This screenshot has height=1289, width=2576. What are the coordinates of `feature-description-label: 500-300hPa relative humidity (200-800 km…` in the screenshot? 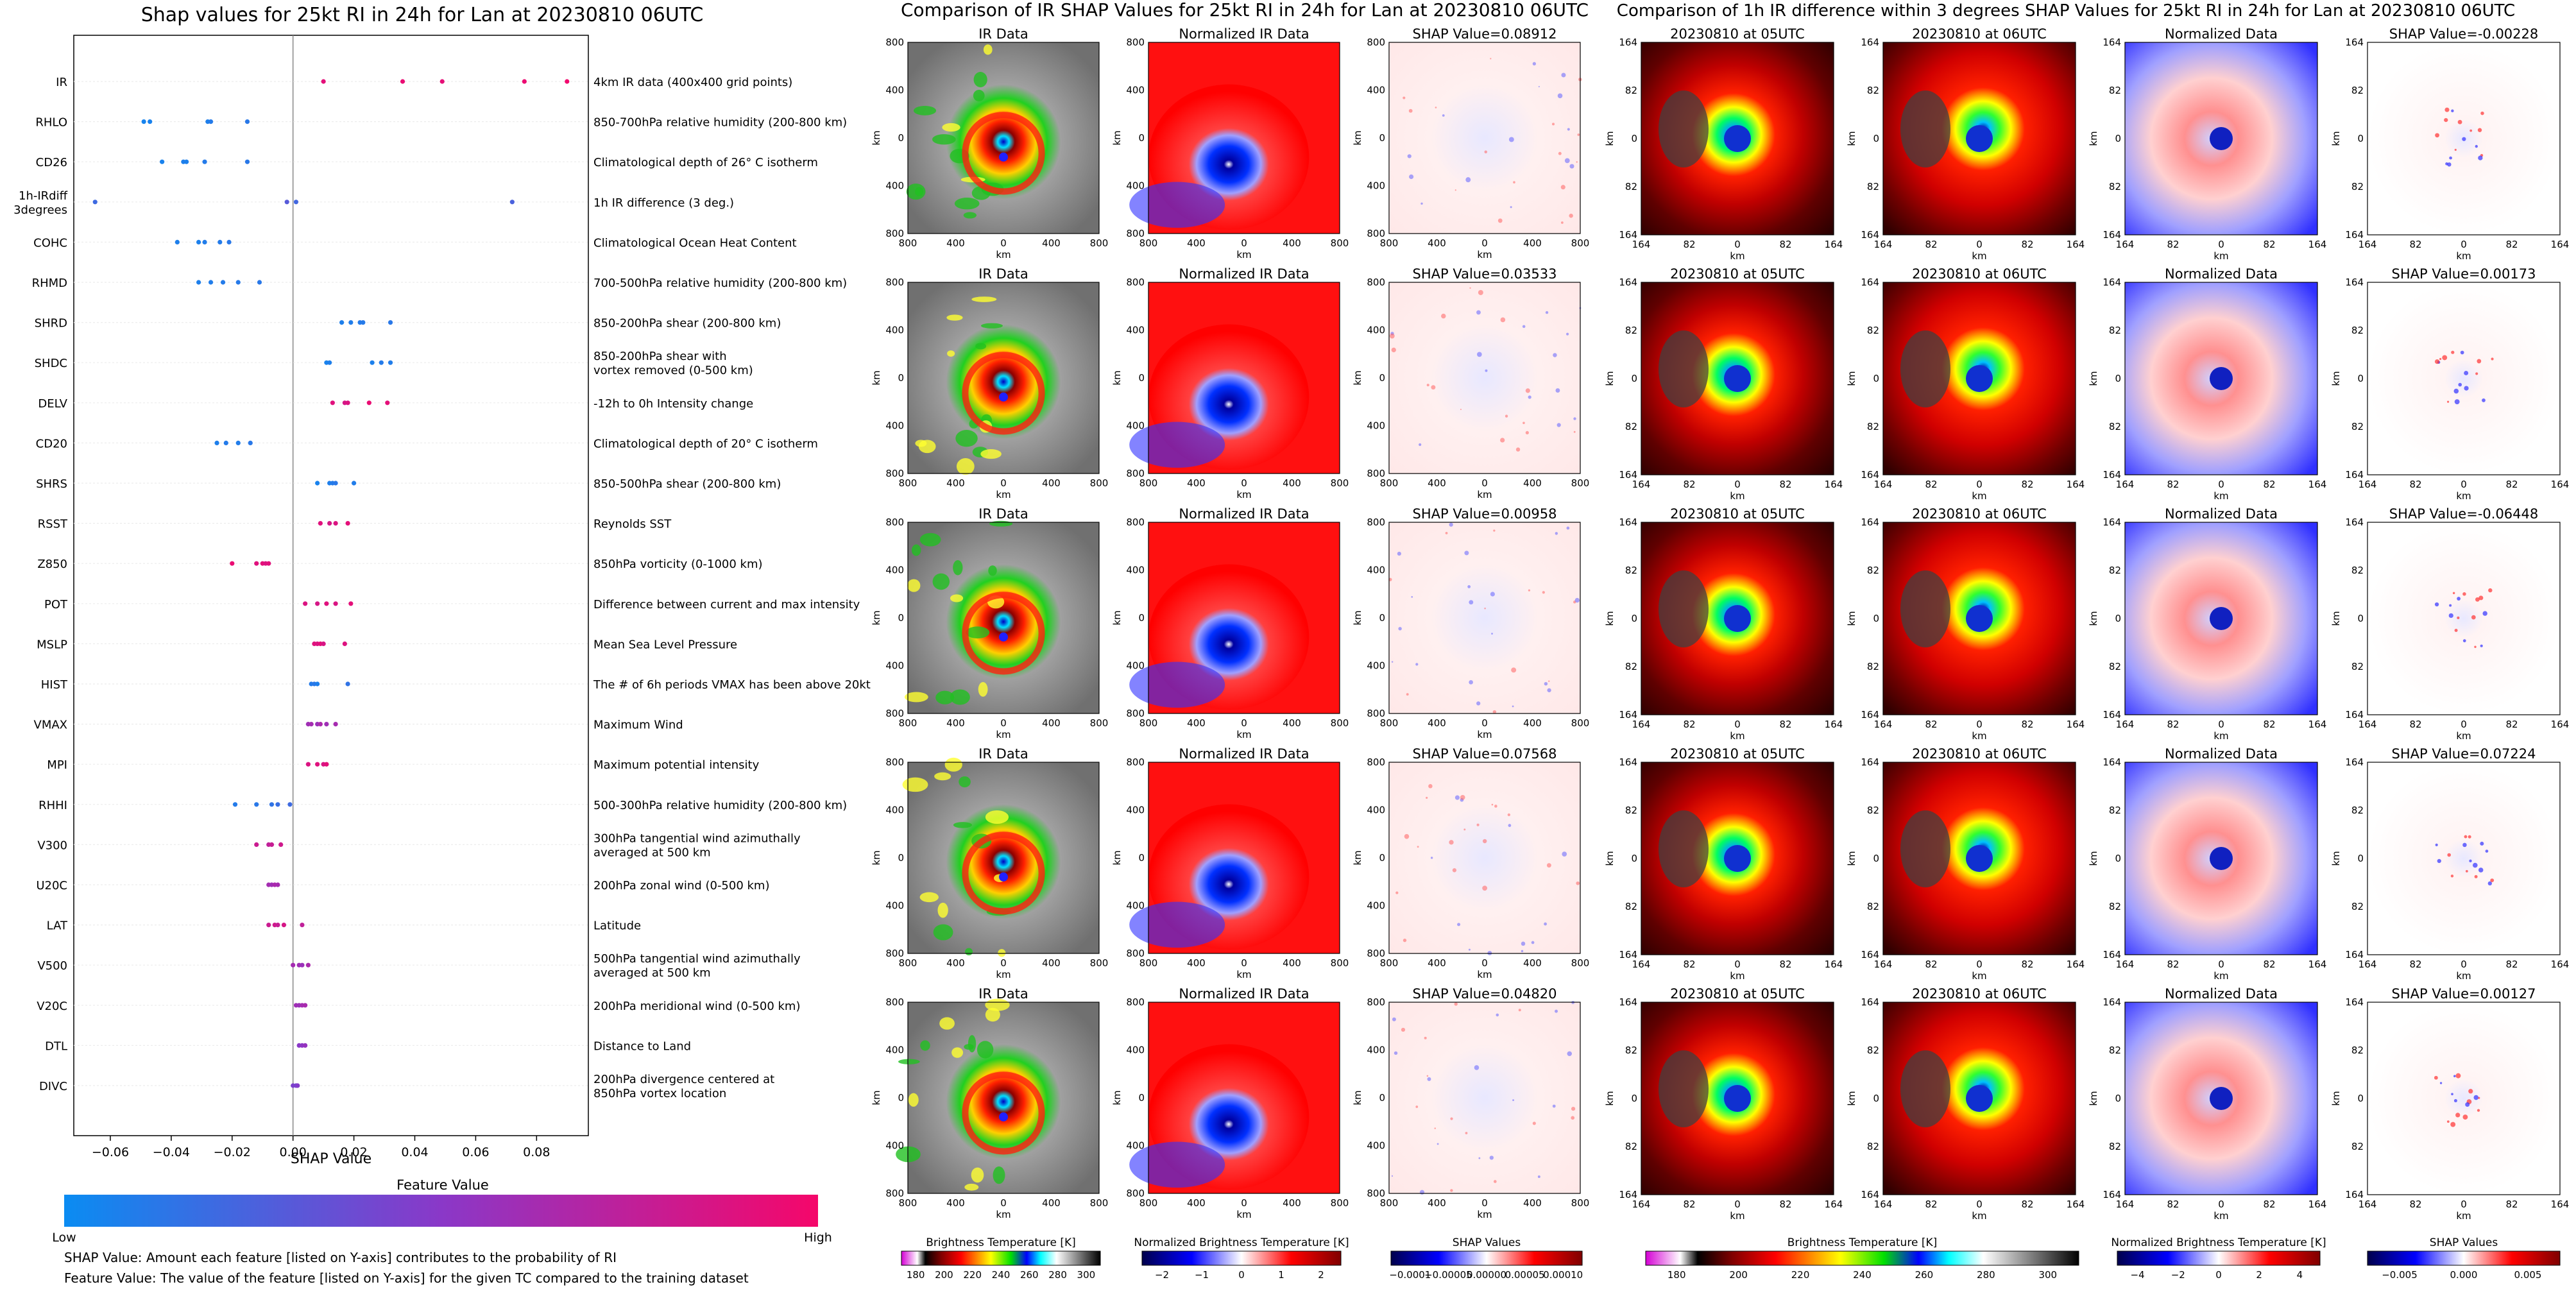 It's located at (720, 806).